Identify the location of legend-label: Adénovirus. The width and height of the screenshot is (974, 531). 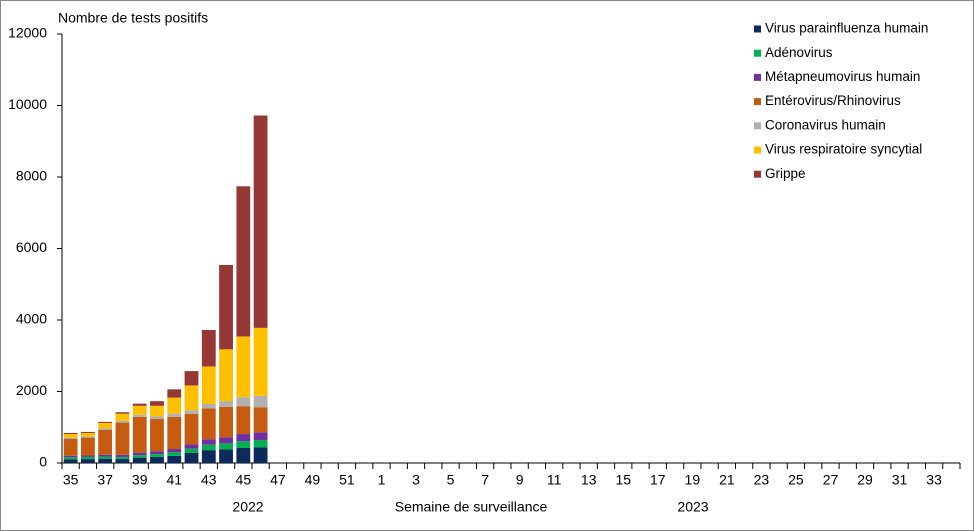
(799, 52).